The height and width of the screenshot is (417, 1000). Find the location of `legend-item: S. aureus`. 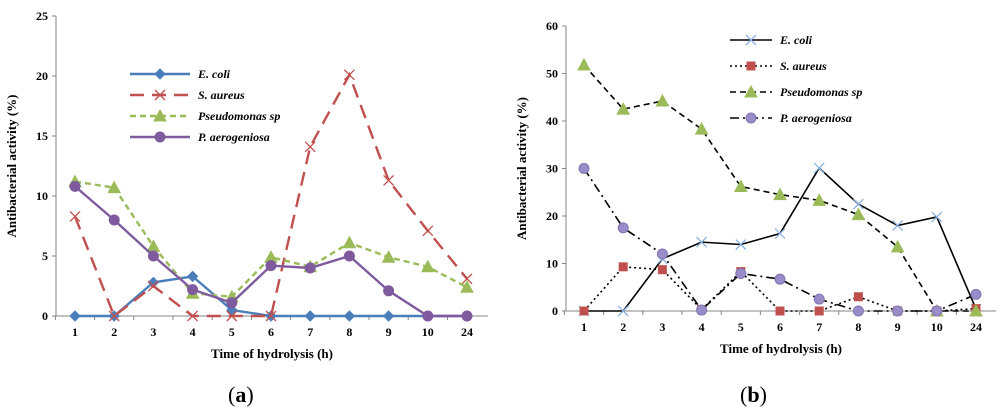

legend-item: S. aureus is located at coordinates (778, 66).